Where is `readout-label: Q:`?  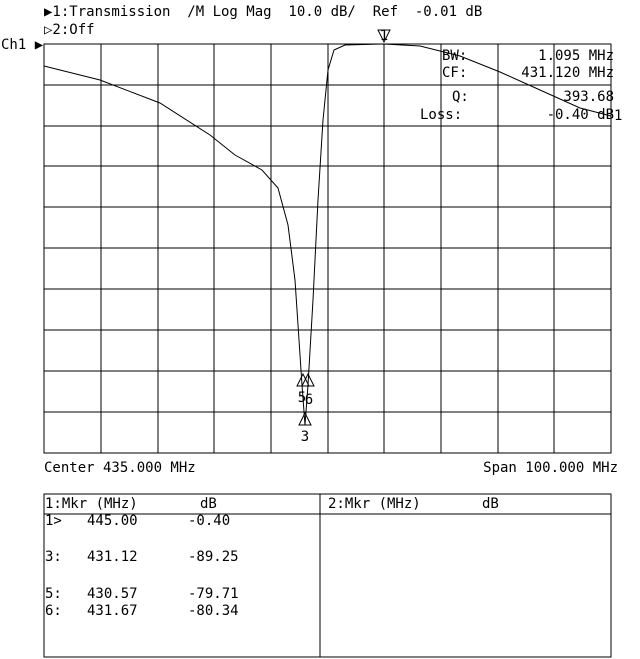 readout-label: Q: is located at coordinates (460, 97).